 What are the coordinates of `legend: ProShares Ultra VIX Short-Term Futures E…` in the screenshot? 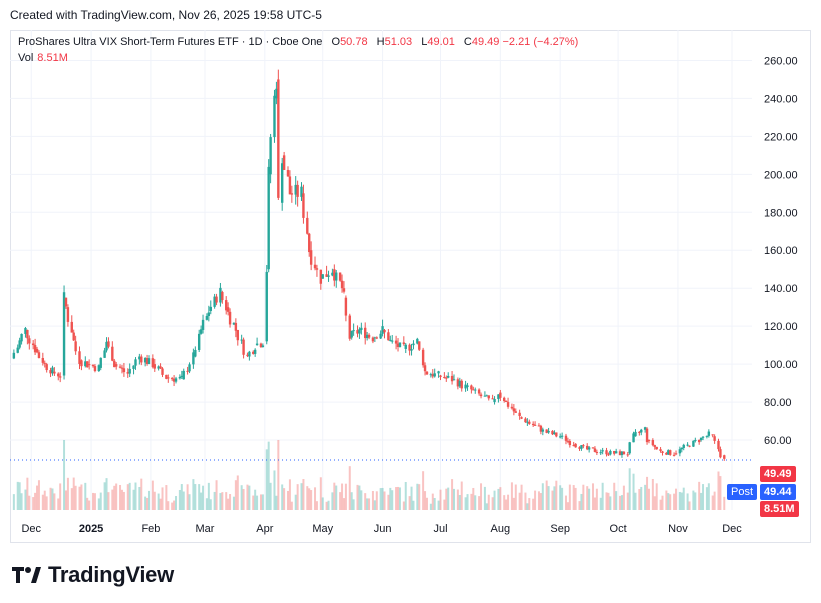 It's located at (298, 42).